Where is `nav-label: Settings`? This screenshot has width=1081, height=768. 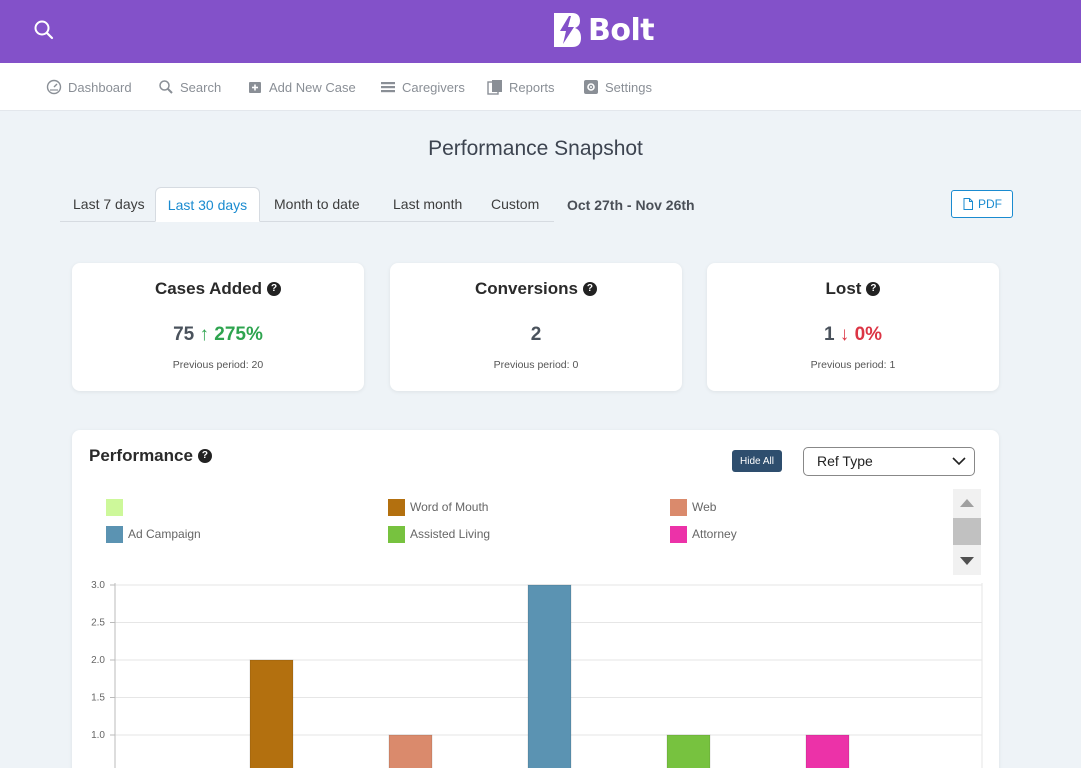 nav-label: Settings is located at coordinates (628, 87).